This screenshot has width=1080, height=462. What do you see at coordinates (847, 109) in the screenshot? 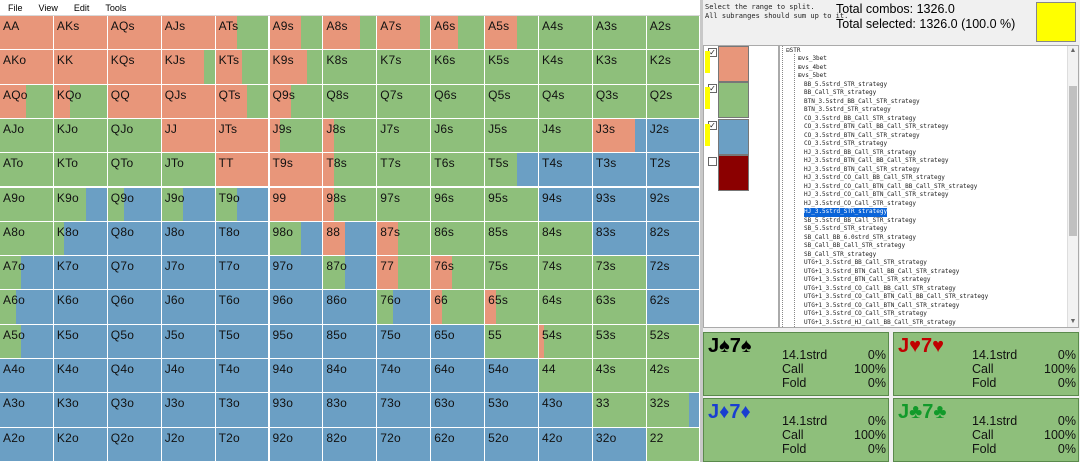
I see `tree-node: BTN_3.5strd_STR_strategy` at bounding box center [847, 109].